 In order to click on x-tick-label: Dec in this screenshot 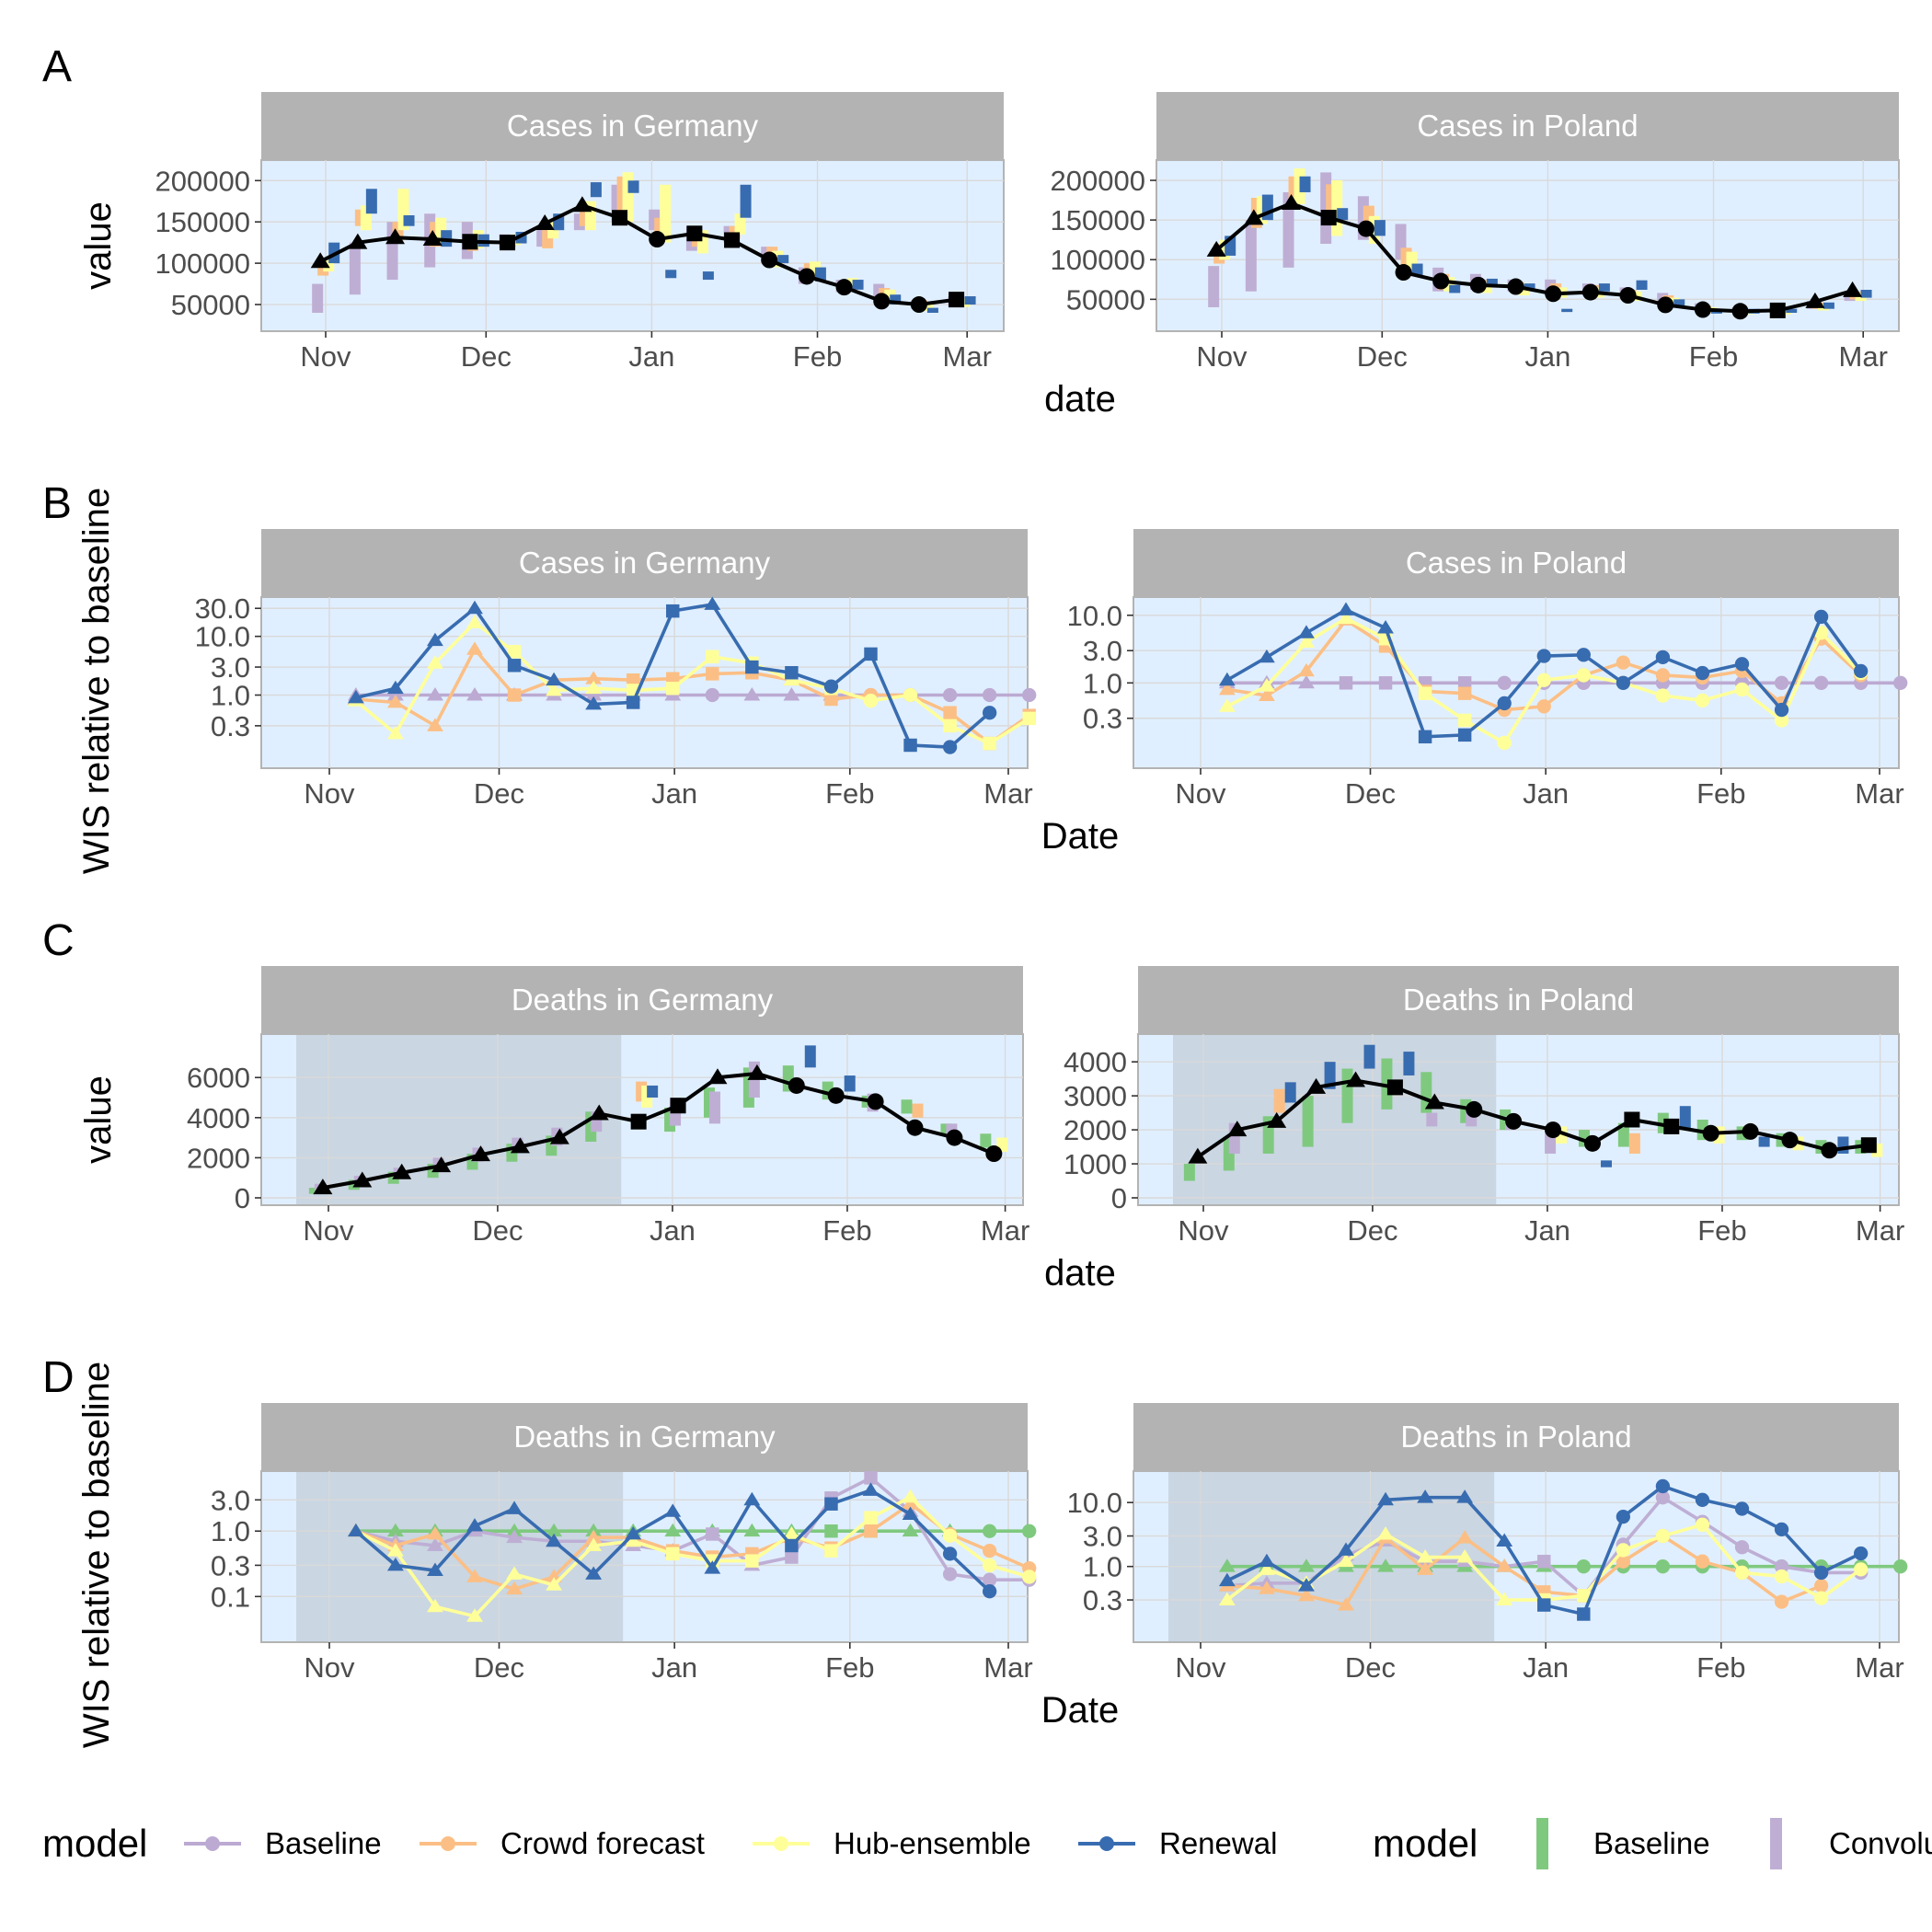, I will do `click(499, 1667)`.